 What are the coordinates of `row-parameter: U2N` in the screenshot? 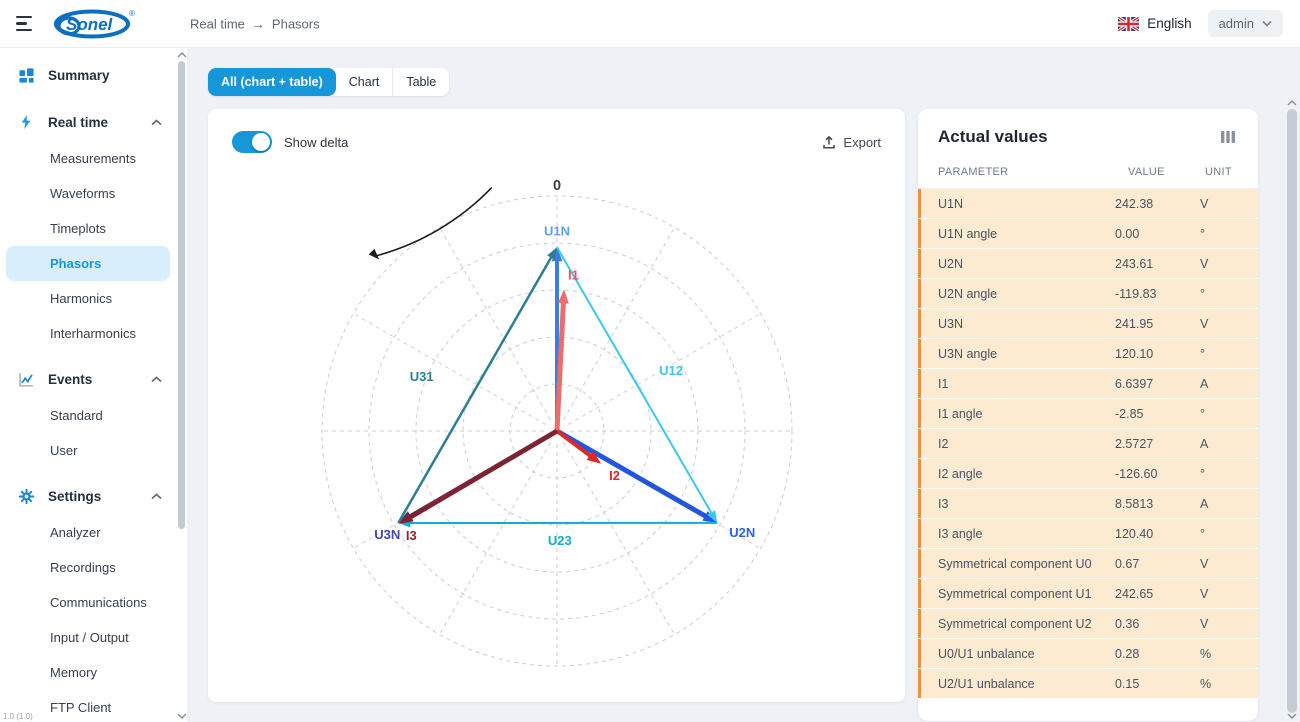 It's located at (951, 263).